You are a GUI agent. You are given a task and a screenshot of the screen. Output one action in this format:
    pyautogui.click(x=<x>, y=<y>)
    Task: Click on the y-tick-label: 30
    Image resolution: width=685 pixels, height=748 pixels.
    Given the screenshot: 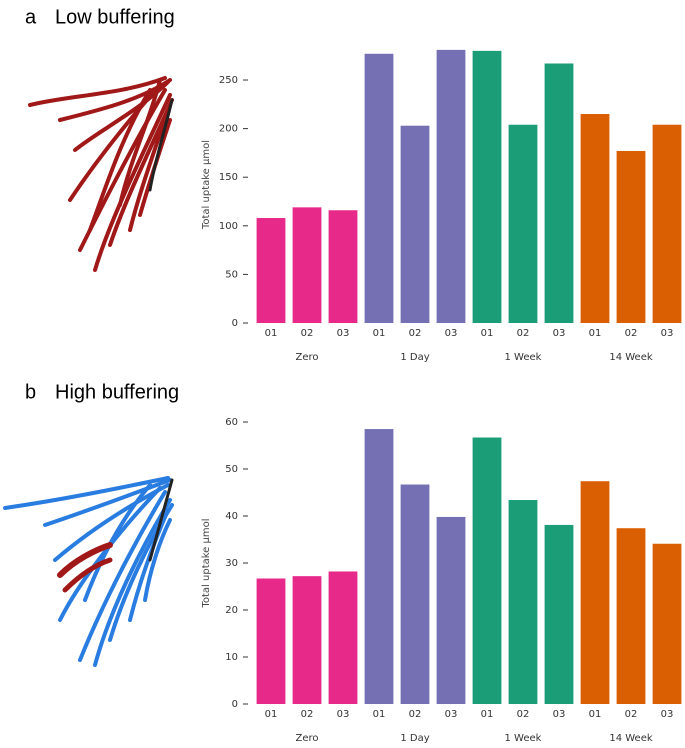 What is the action you would take?
    pyautogui.click(x=231, y=563)
    